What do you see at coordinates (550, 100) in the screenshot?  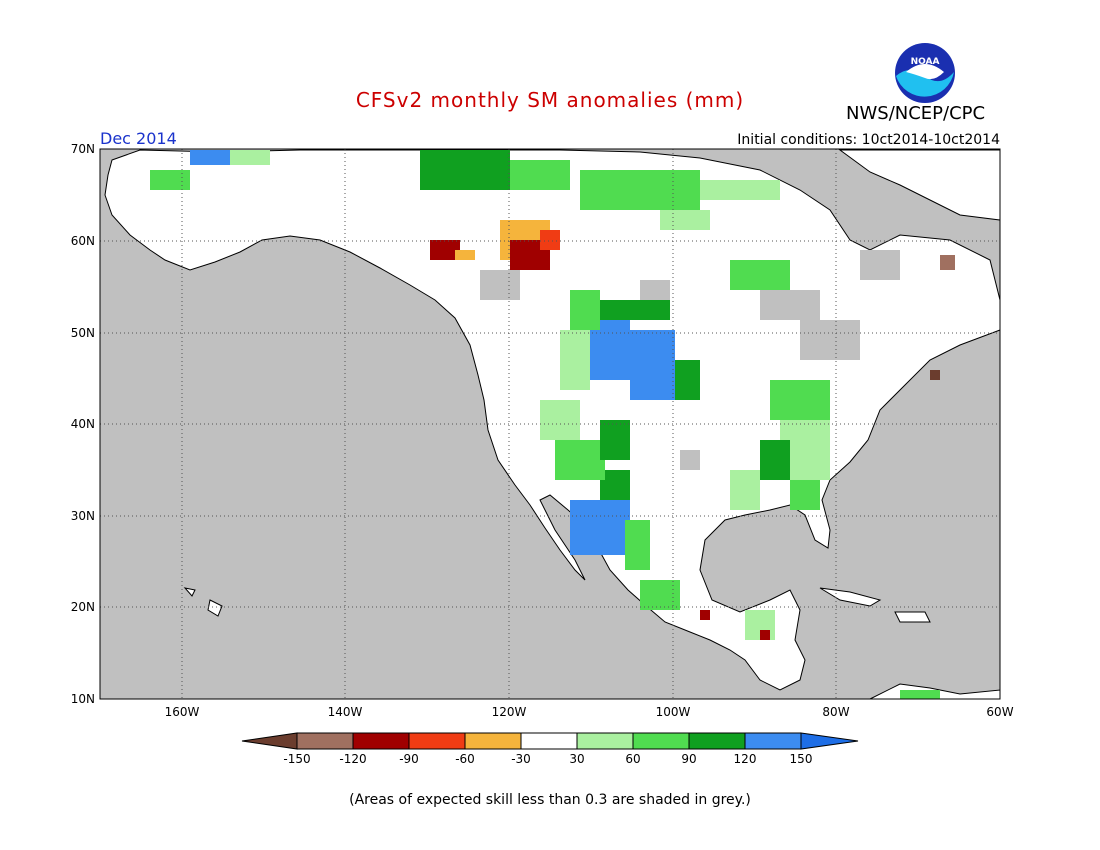 I see `map-title: CFSv2 monthly SM anomalies (mm)` at bounding box center [550, 100].